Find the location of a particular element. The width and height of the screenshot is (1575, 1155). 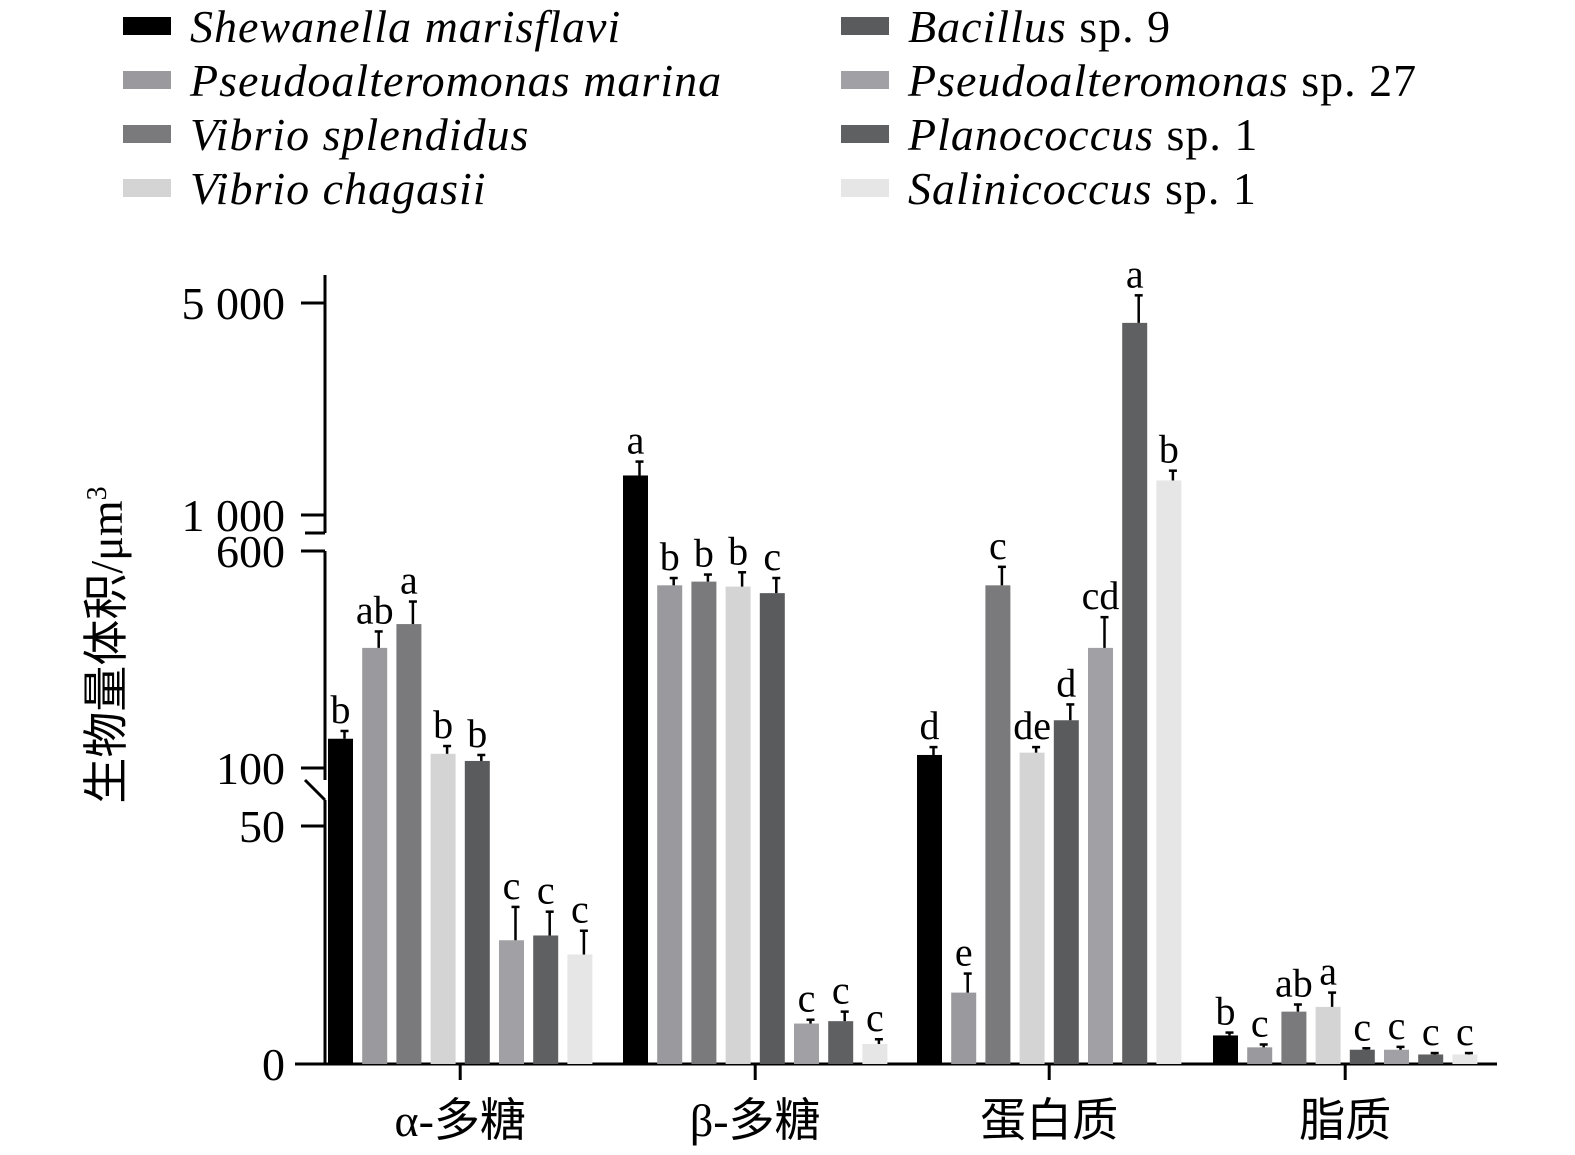

y-tick-label: 0 is located at coordinates (273, 1064).